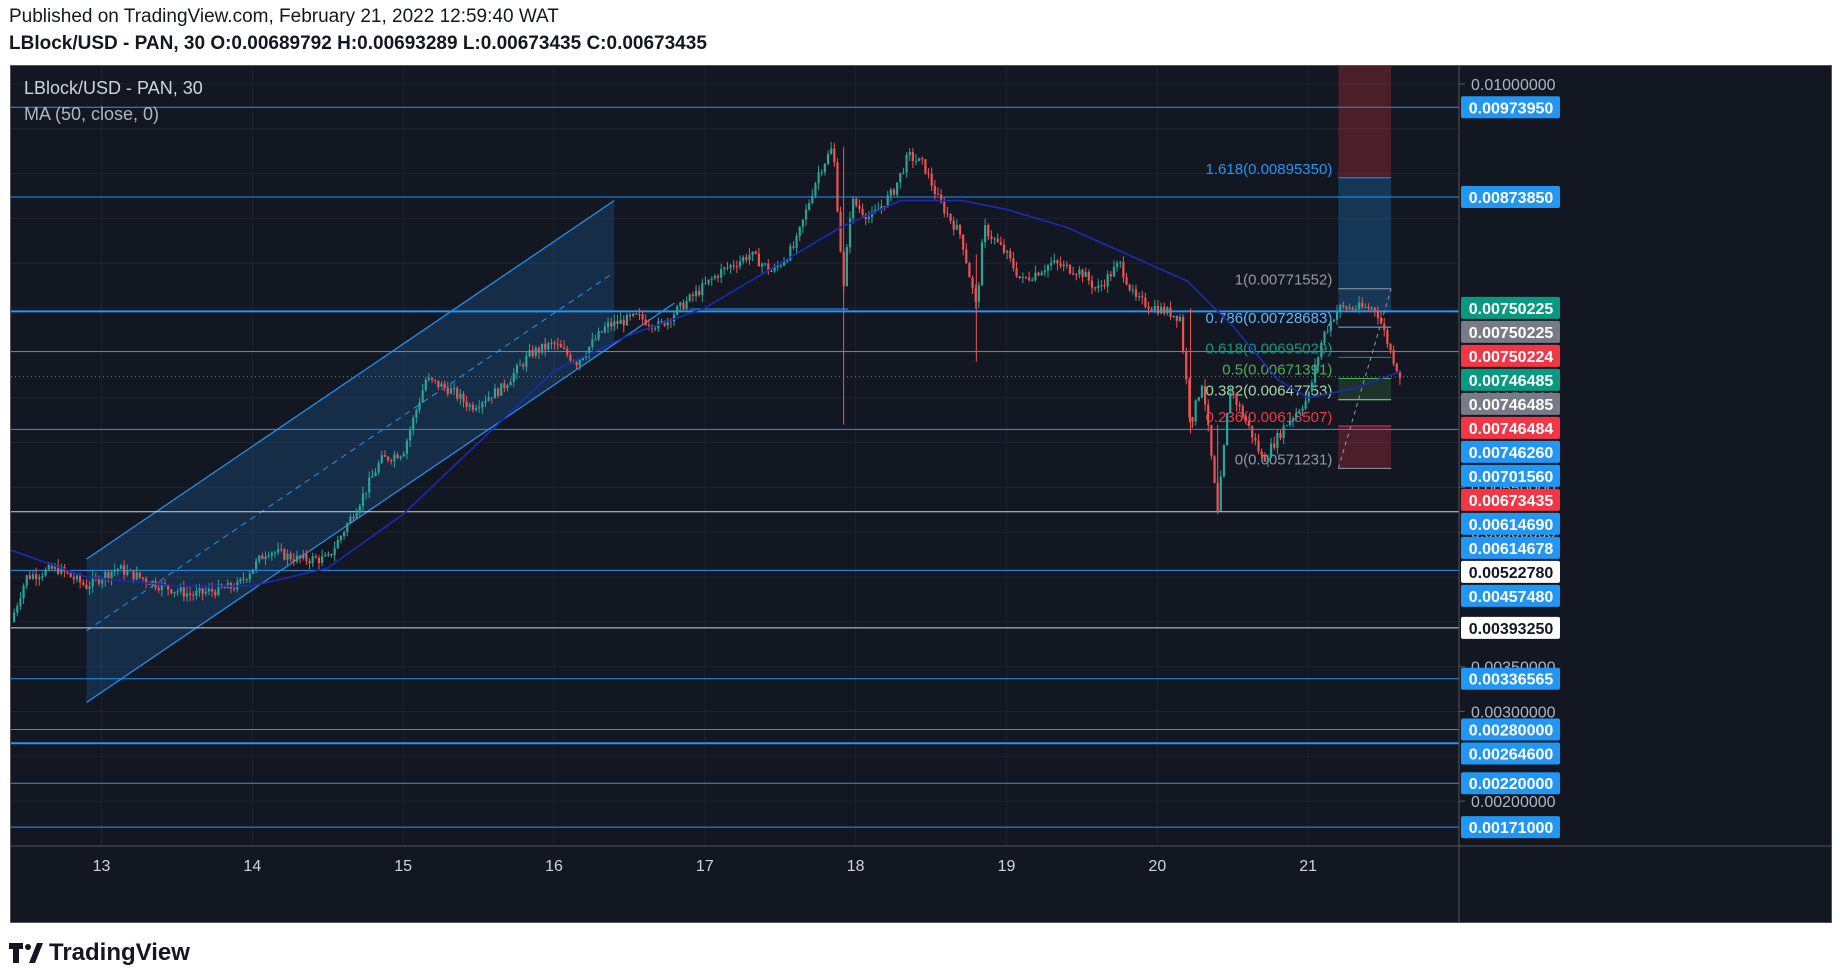 Image resolution: width=1840 pixels, height=978 pixels. I want to click on price-label: 0.00873850, so click(1511, 198).